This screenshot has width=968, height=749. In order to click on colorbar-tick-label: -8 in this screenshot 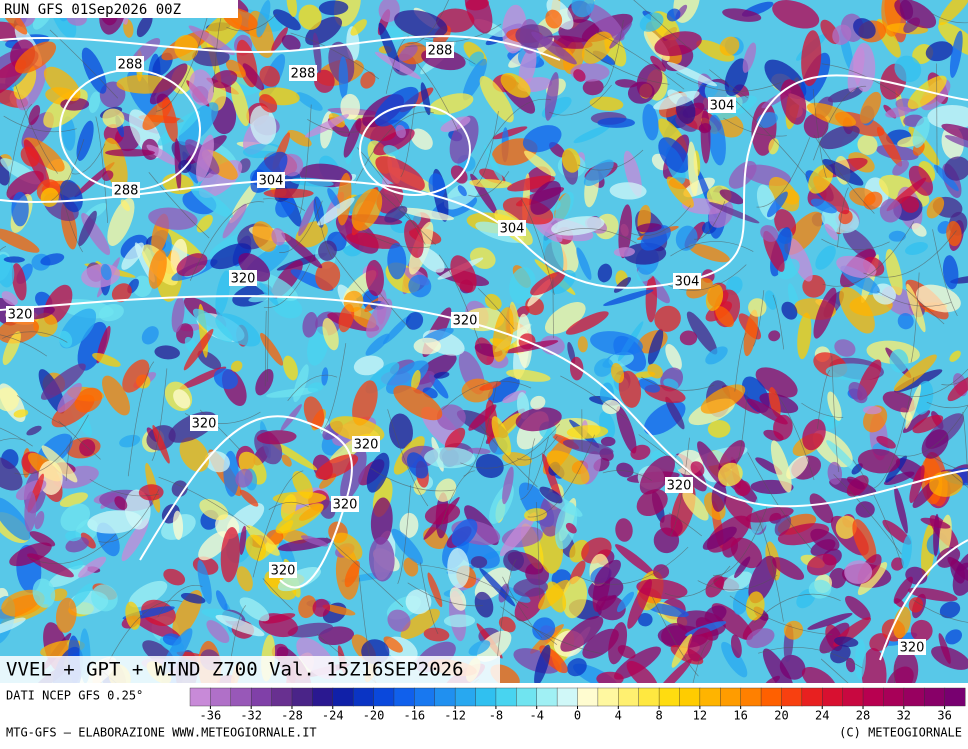, I will do `click(496, 716)`.